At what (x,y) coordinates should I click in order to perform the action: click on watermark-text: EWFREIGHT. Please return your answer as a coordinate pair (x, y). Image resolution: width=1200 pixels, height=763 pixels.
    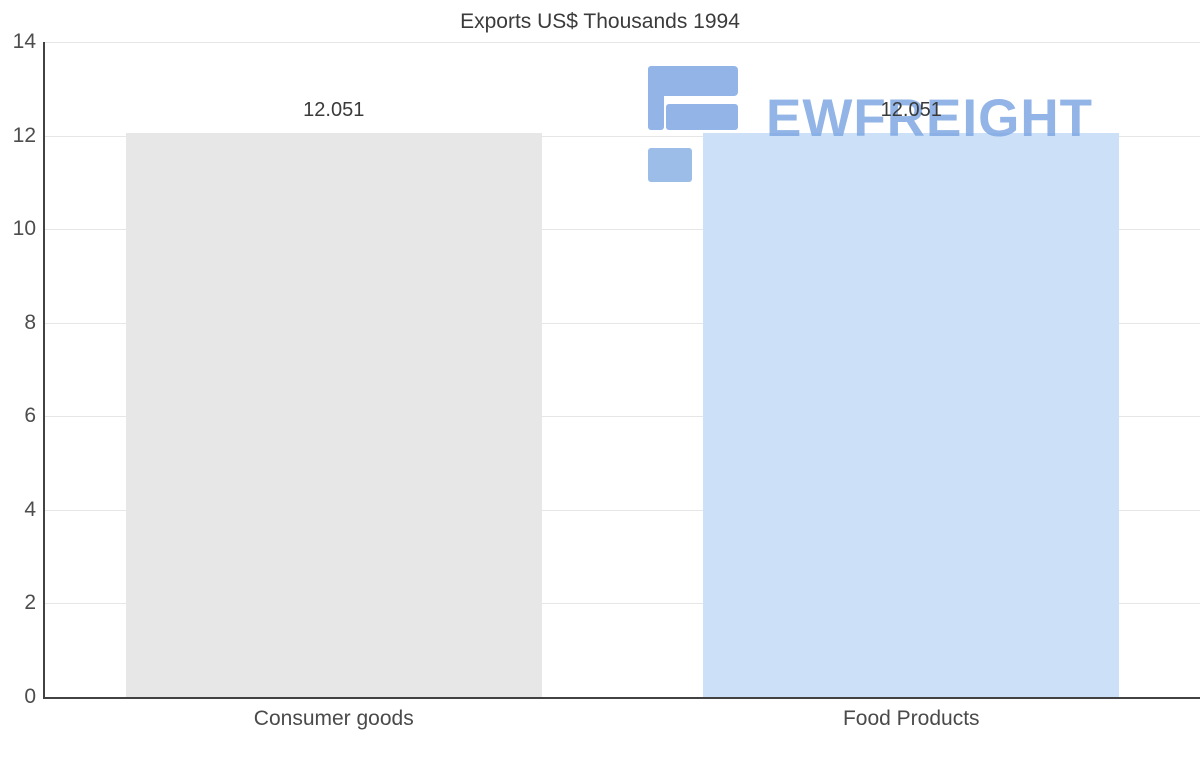
    Looking at the image, I should click on (929, 118).